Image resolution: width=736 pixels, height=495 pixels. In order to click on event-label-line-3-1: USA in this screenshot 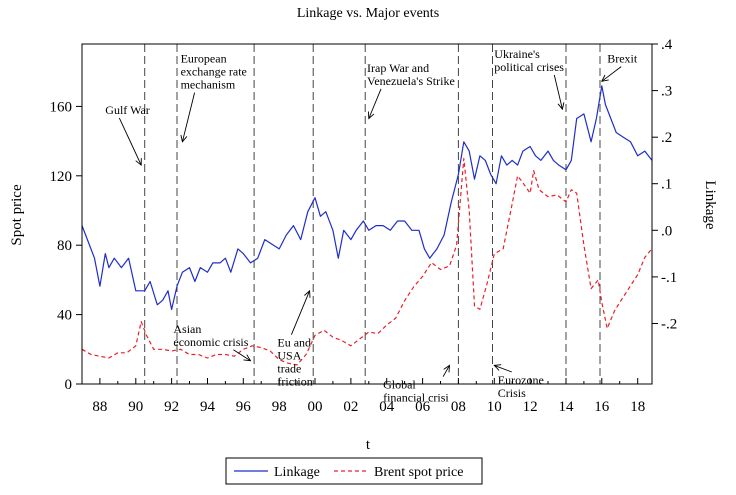, I will do `click(289, 356)`.